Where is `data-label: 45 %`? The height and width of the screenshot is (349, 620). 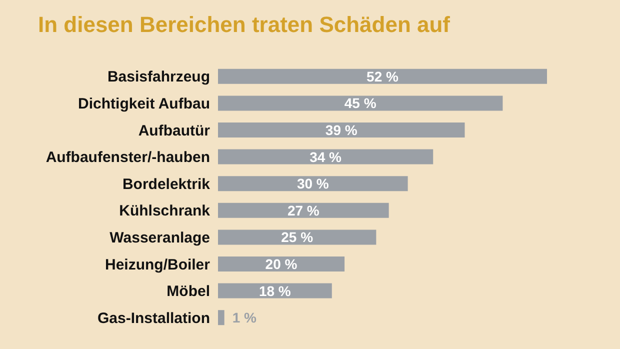
data-label: 45 % is located at coordinates (360, 103).